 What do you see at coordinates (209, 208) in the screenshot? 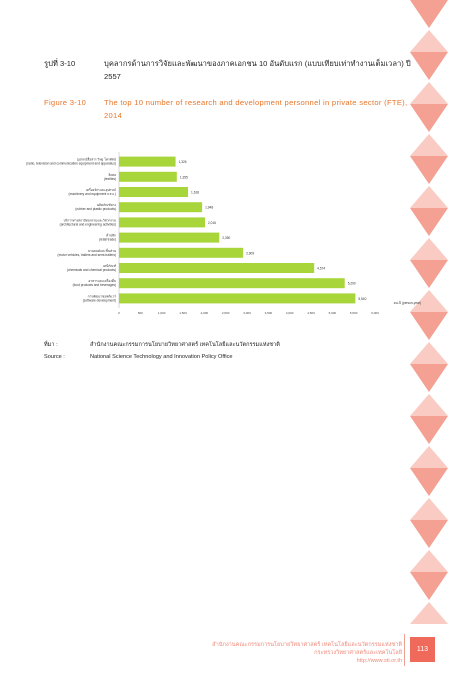
I see `data-label: 1,948` at bounding box center [209, 208].